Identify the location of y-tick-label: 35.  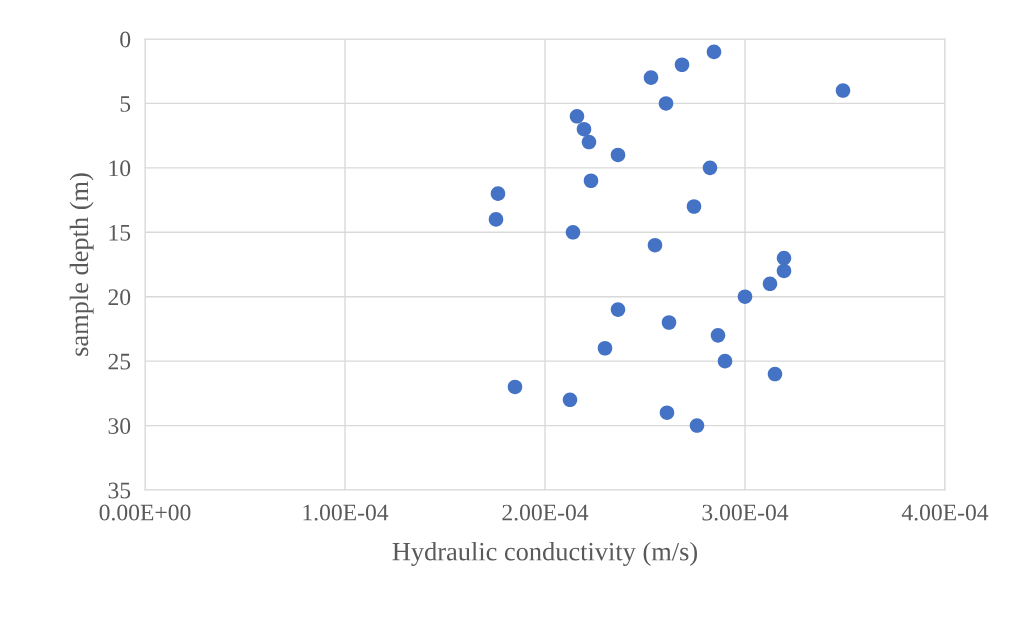
(119, 490).